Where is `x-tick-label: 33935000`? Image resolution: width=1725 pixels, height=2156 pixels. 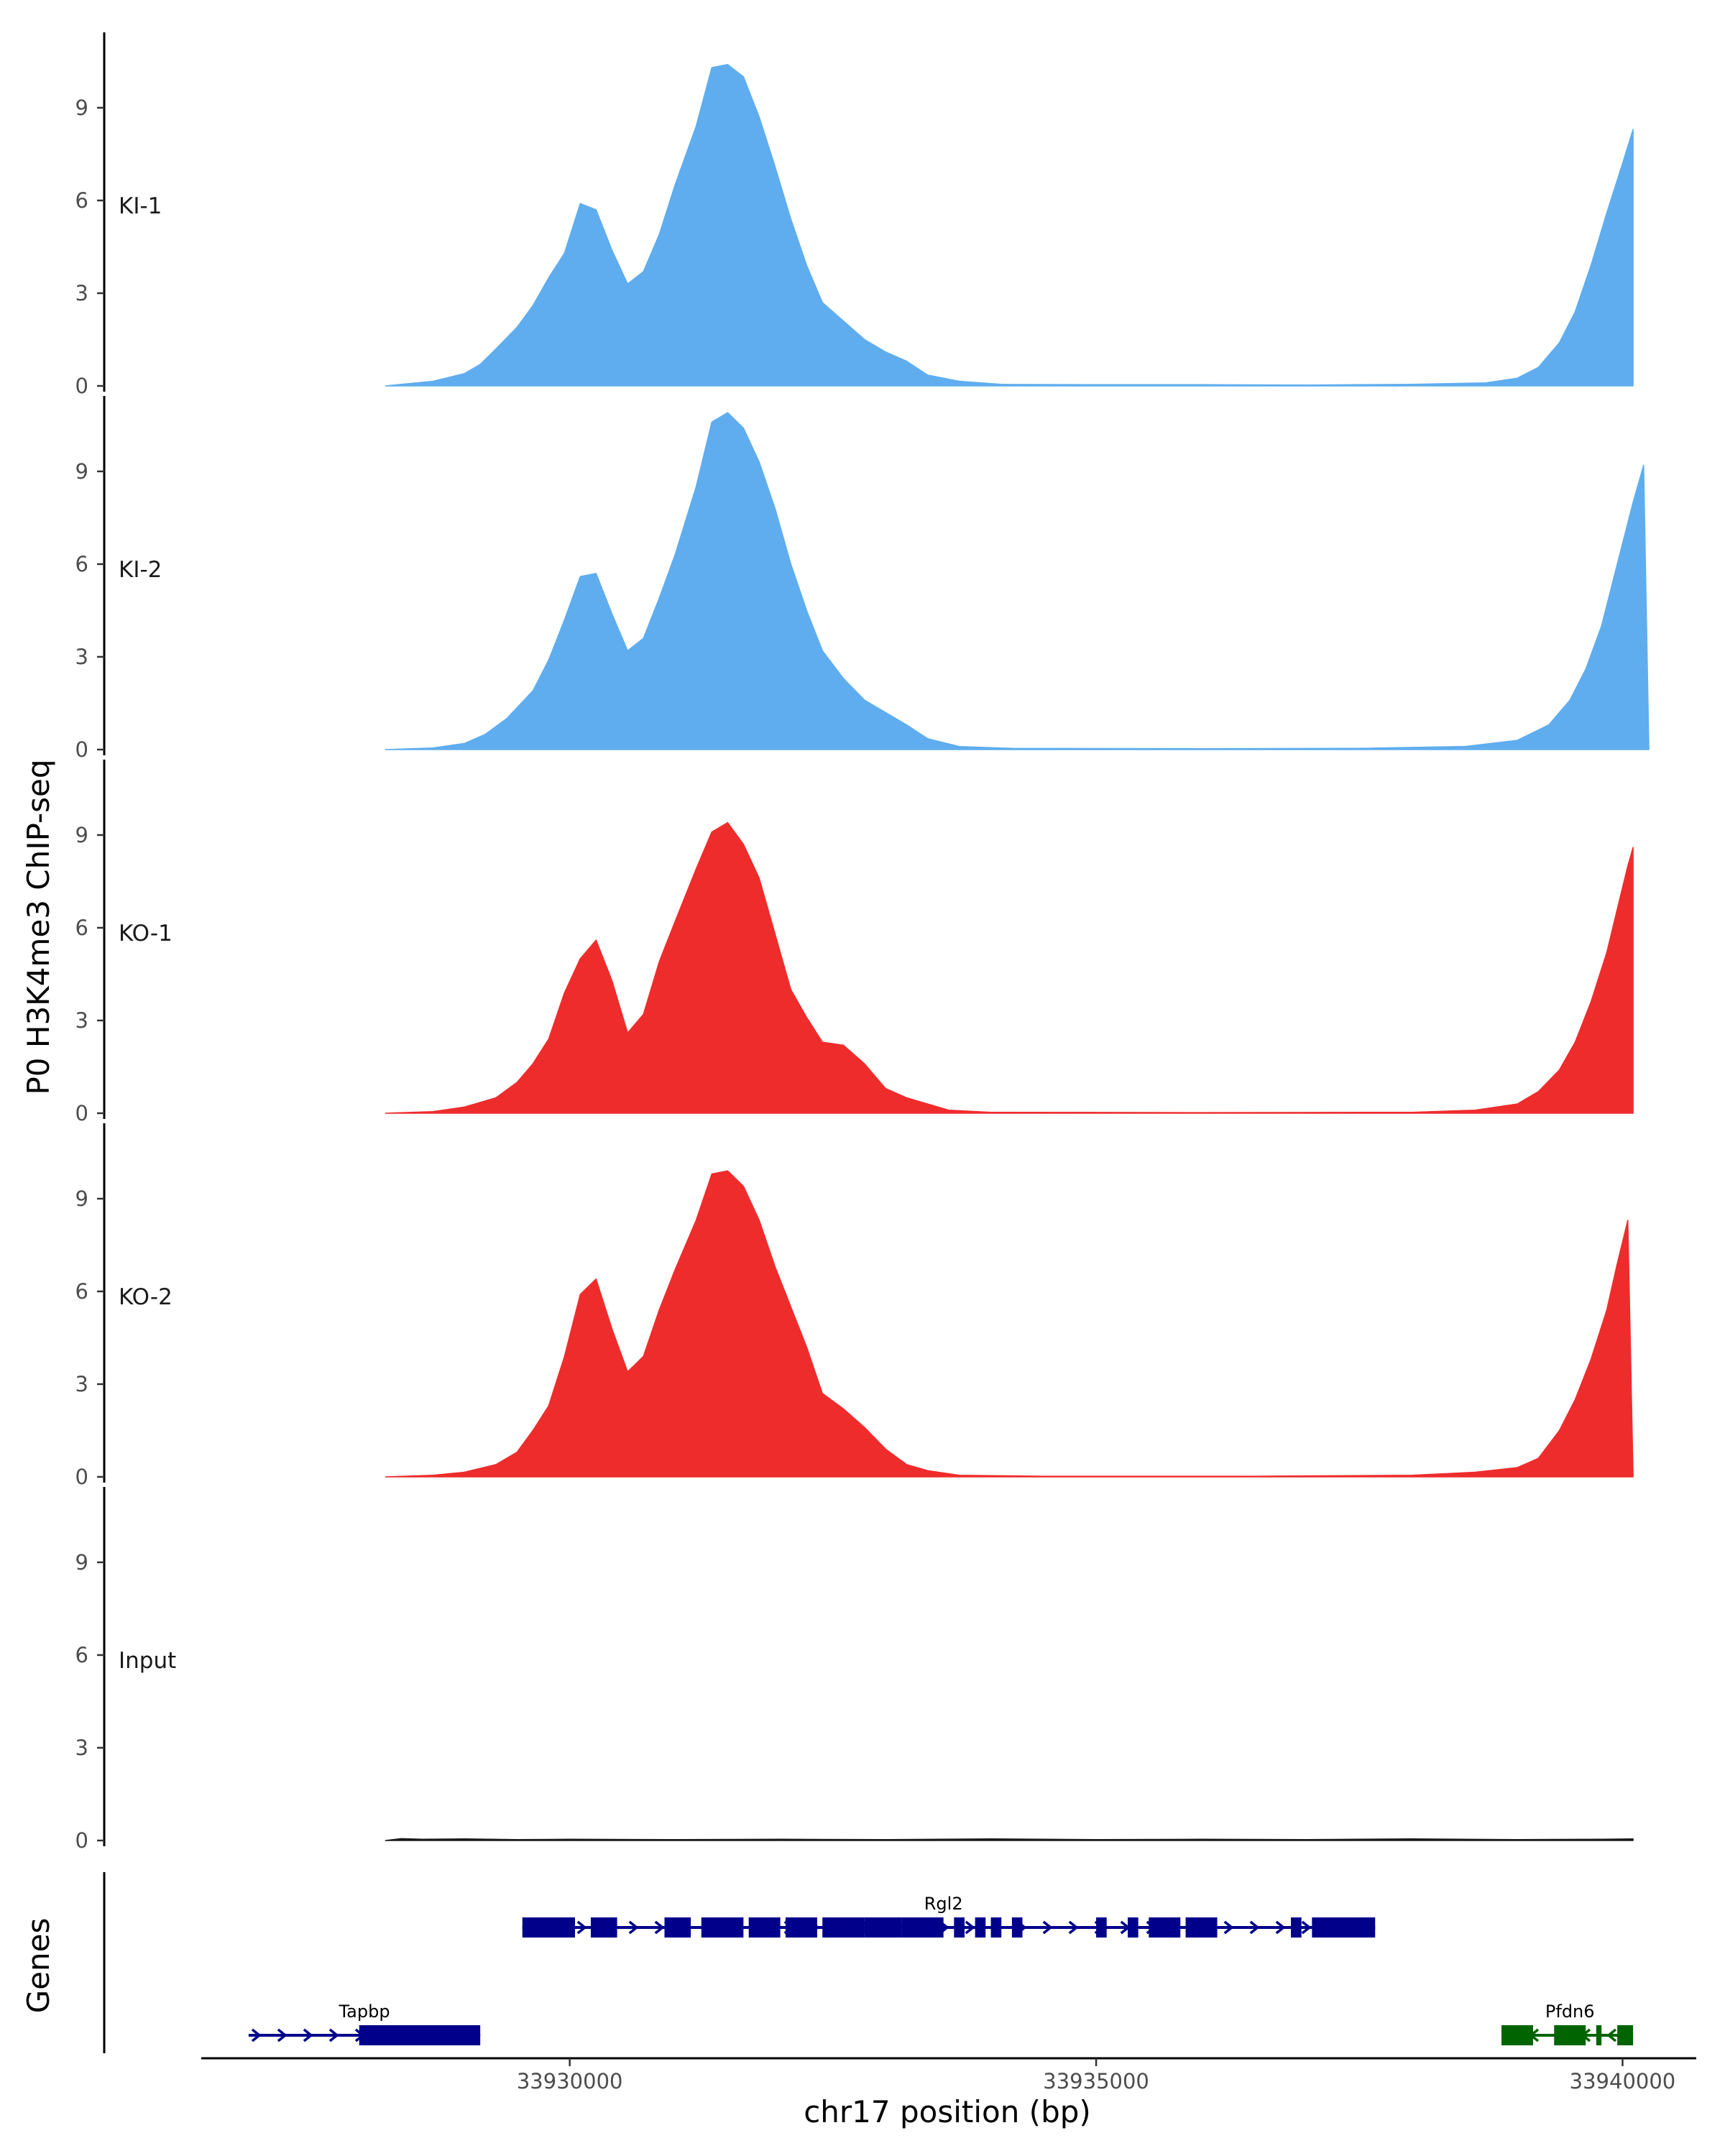
x-tick-label: 33935000 is located at coordinates (1096, 2081).